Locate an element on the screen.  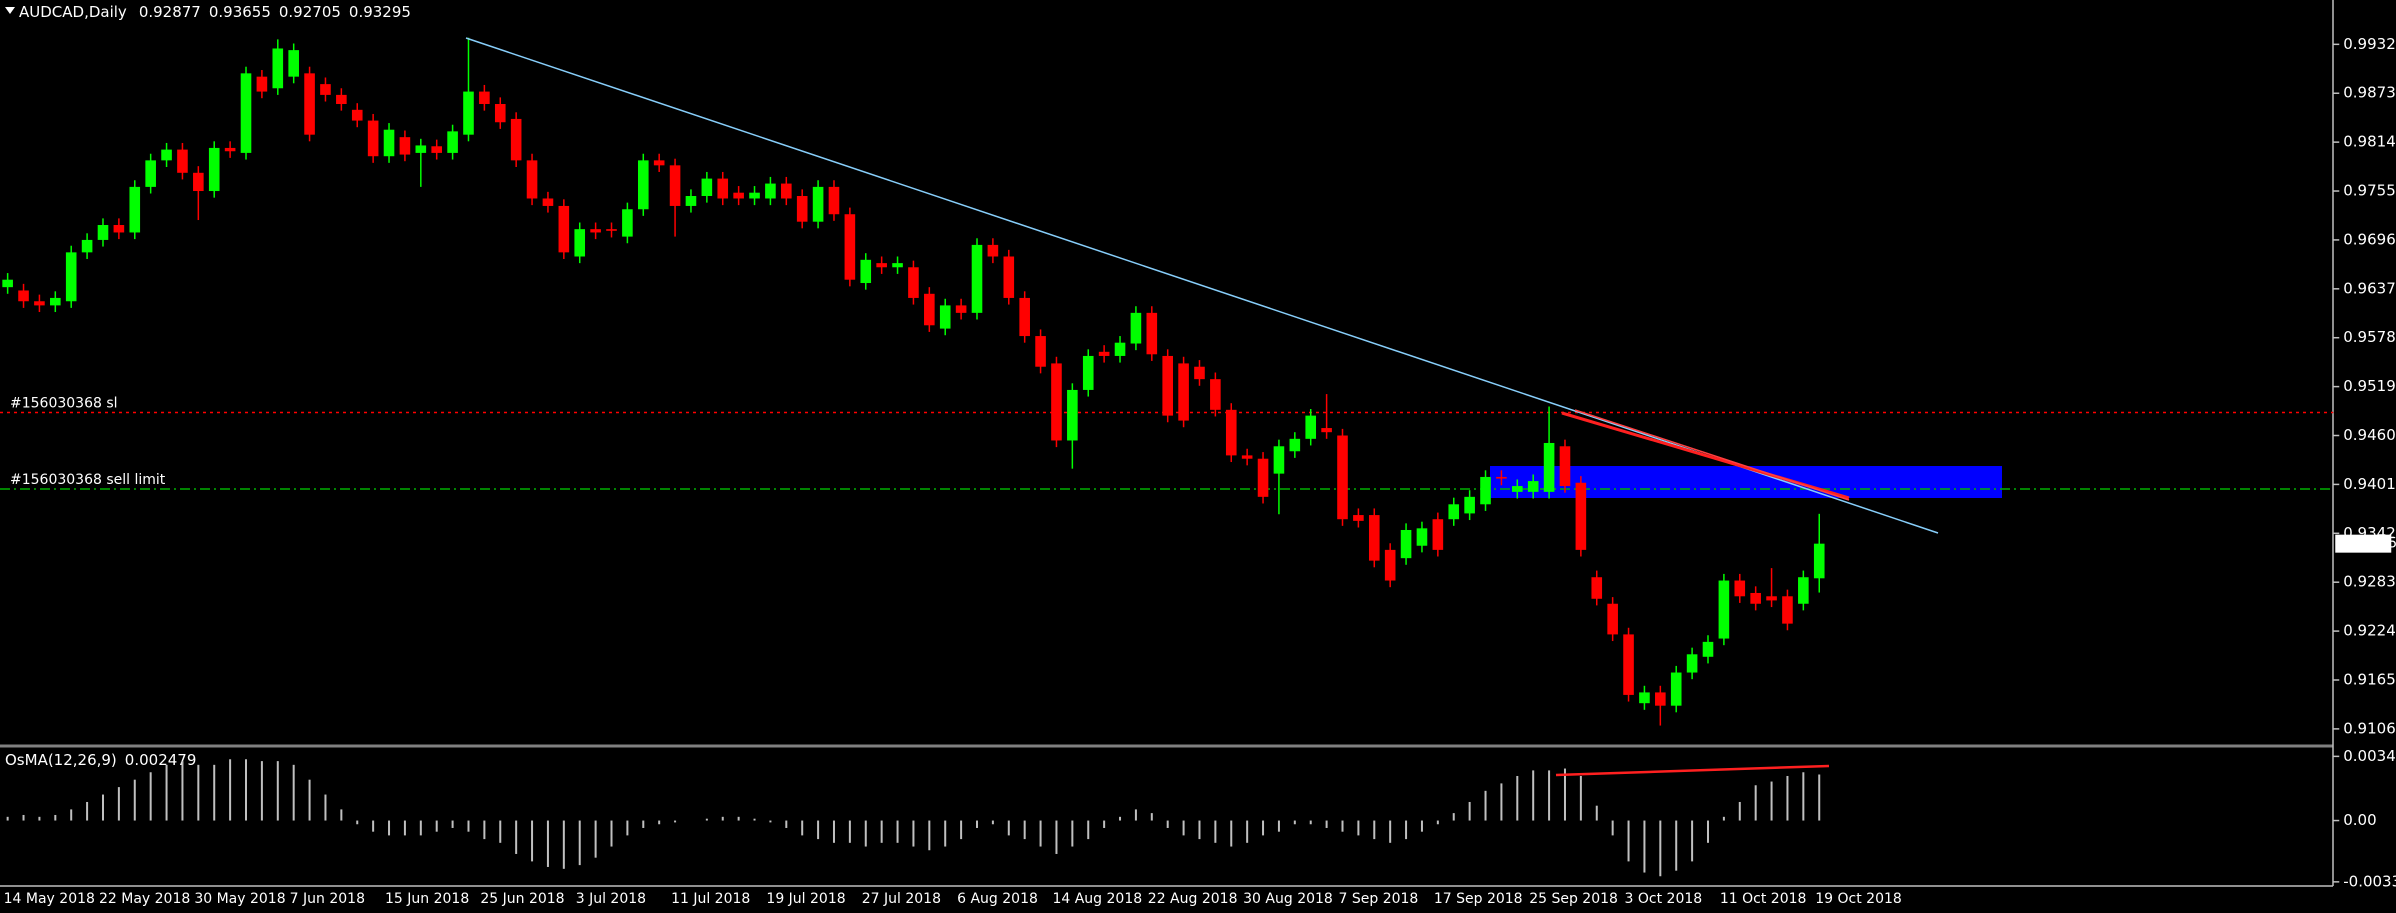
low-value: 0.92705 is located at coordinates (310, 12).